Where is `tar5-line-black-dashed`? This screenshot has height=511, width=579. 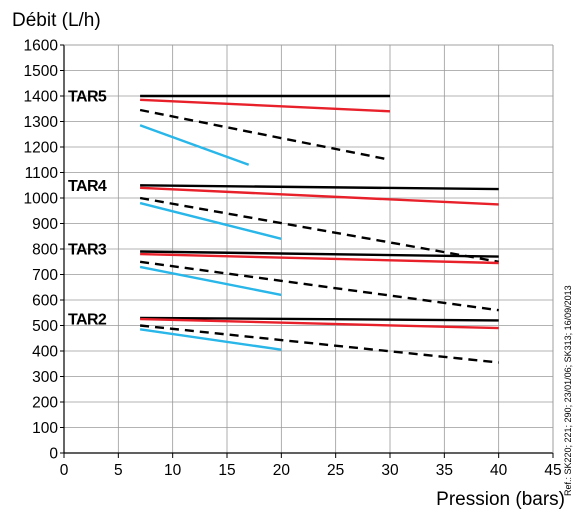 tar5-line-black-dashed is located at coordinates (265, 134).